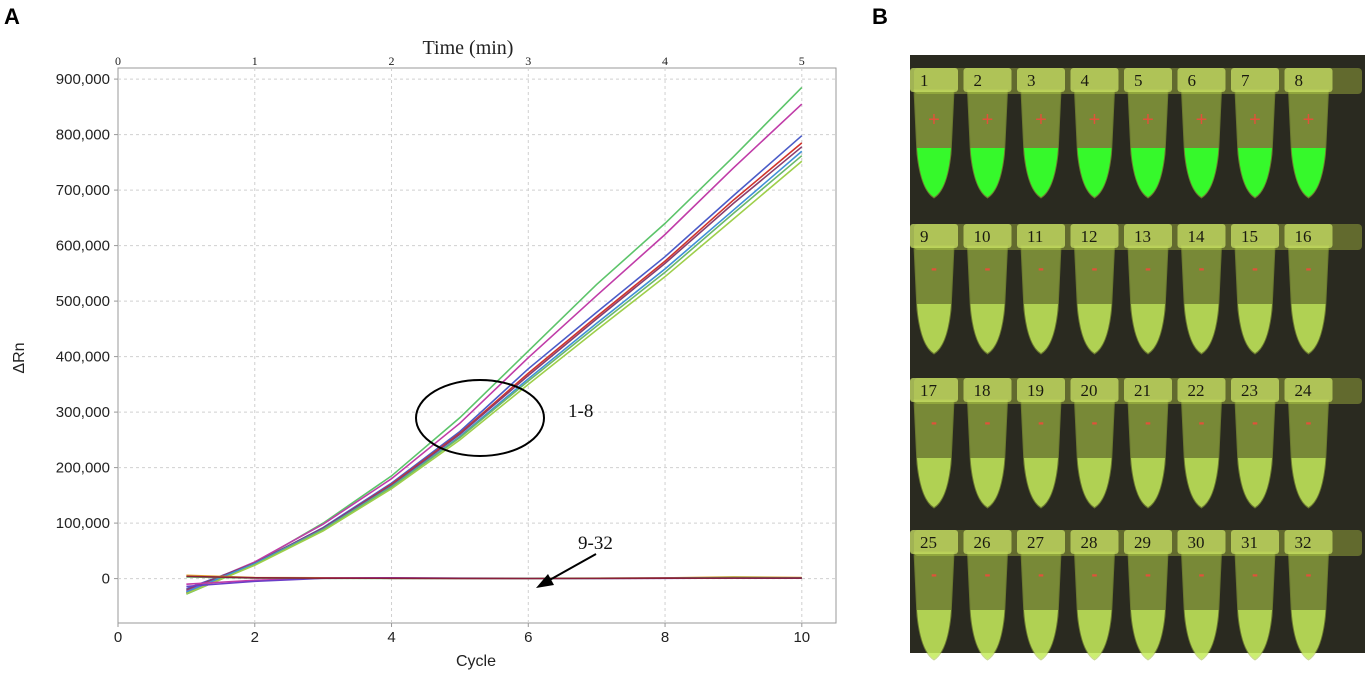  Describe the element at coordinates (83, 79) in the screenshot. I see `y-tick-label: 900,000` at that location.